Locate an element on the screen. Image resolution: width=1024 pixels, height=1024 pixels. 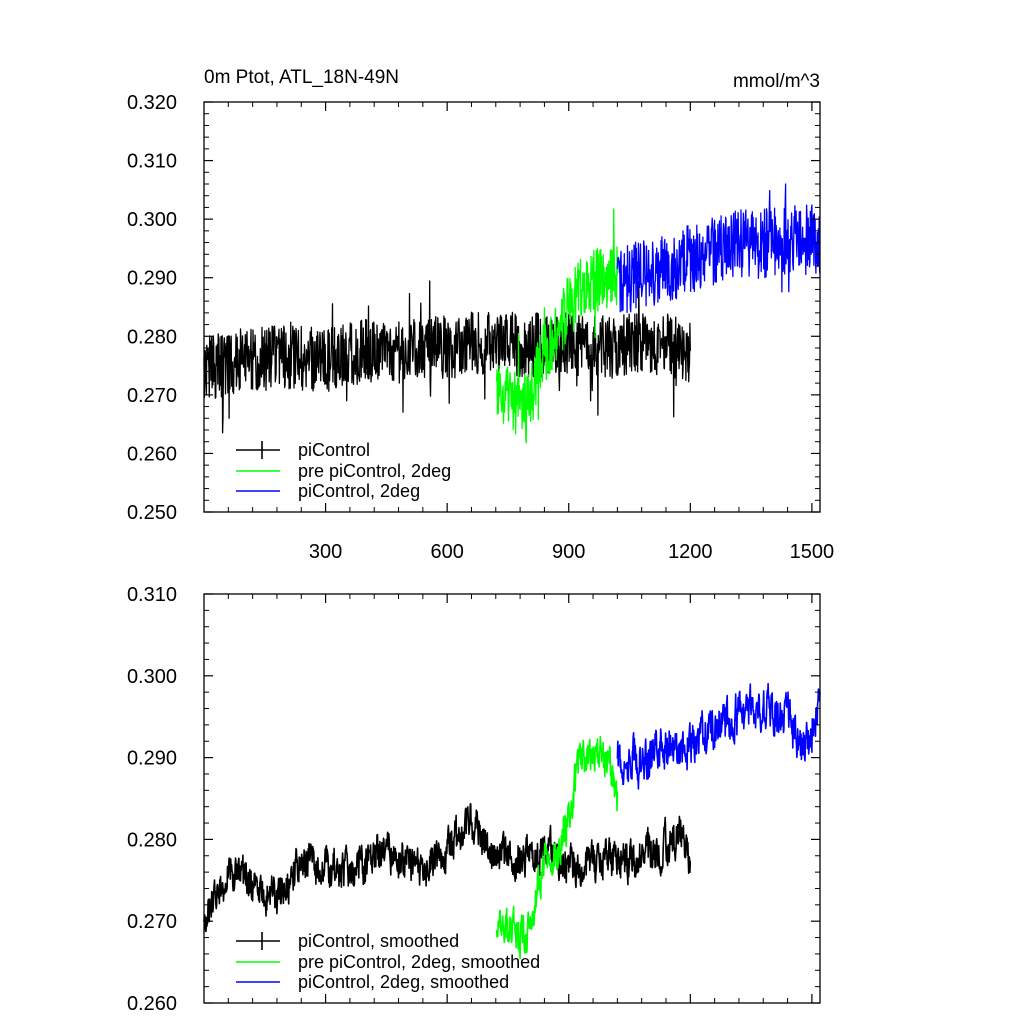
legend-label-picontrol-smoothed: piControl, smoothed is located at coordinates (378, 941).